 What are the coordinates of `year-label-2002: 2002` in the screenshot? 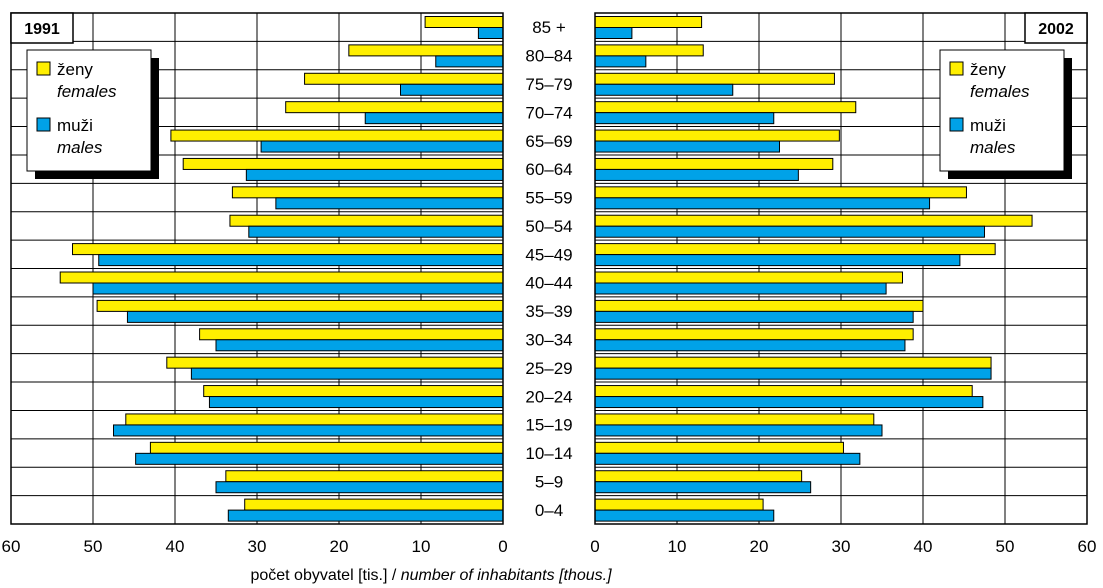 It's located at (1056, 29).